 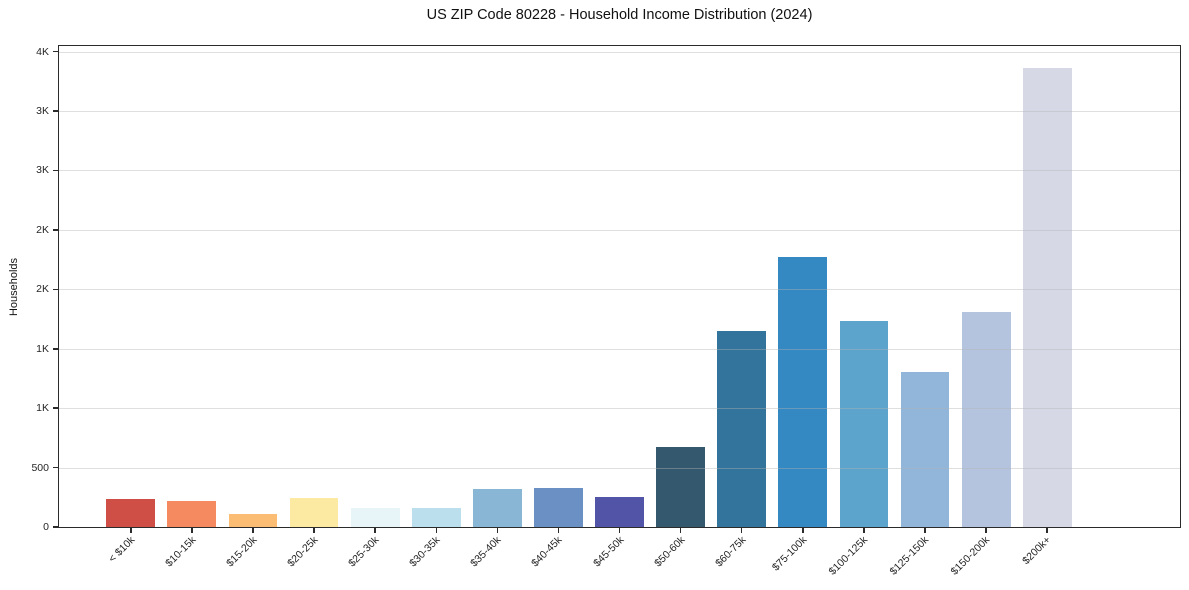 What do you see at coordinates (42, 289) in the screenshot?
I see `y-tick-label-2000: 2K` at bounding box center [42, 289].